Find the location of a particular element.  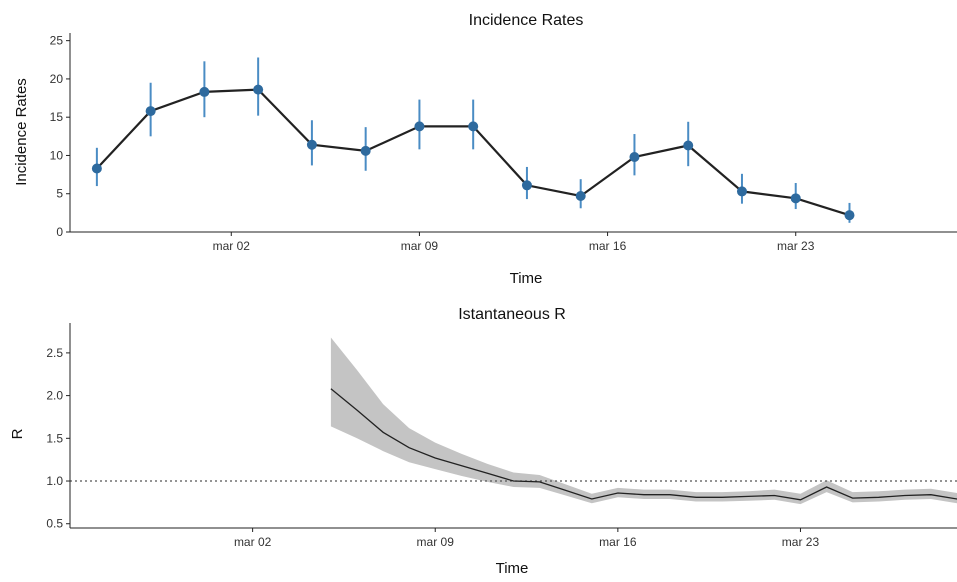

y-tick-label: 0.5 is located at coordinates (54, 524).